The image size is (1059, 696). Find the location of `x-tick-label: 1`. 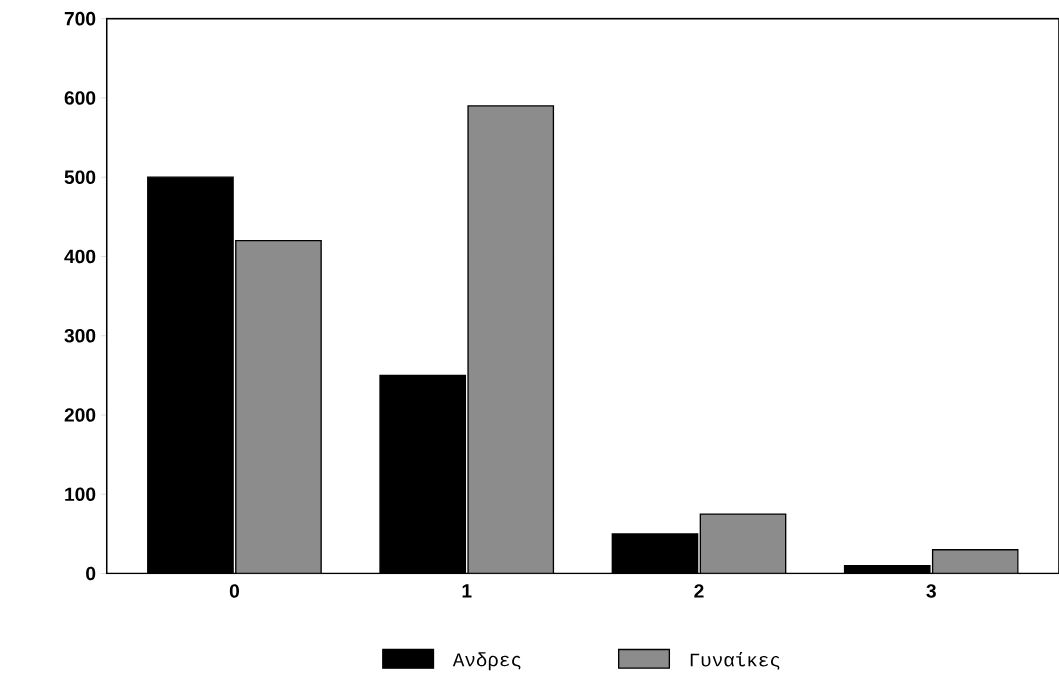

x-tick-label: 1 is located at coordinates (467, 591).